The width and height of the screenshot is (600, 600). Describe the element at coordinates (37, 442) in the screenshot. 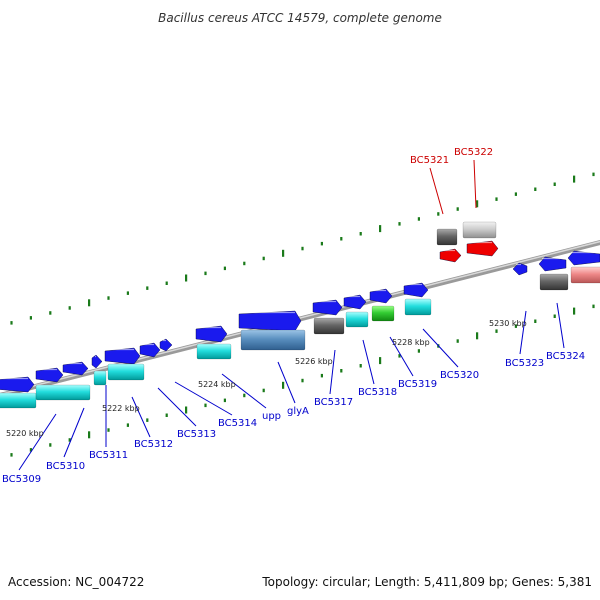

I see `leader-bc5309` at that location.